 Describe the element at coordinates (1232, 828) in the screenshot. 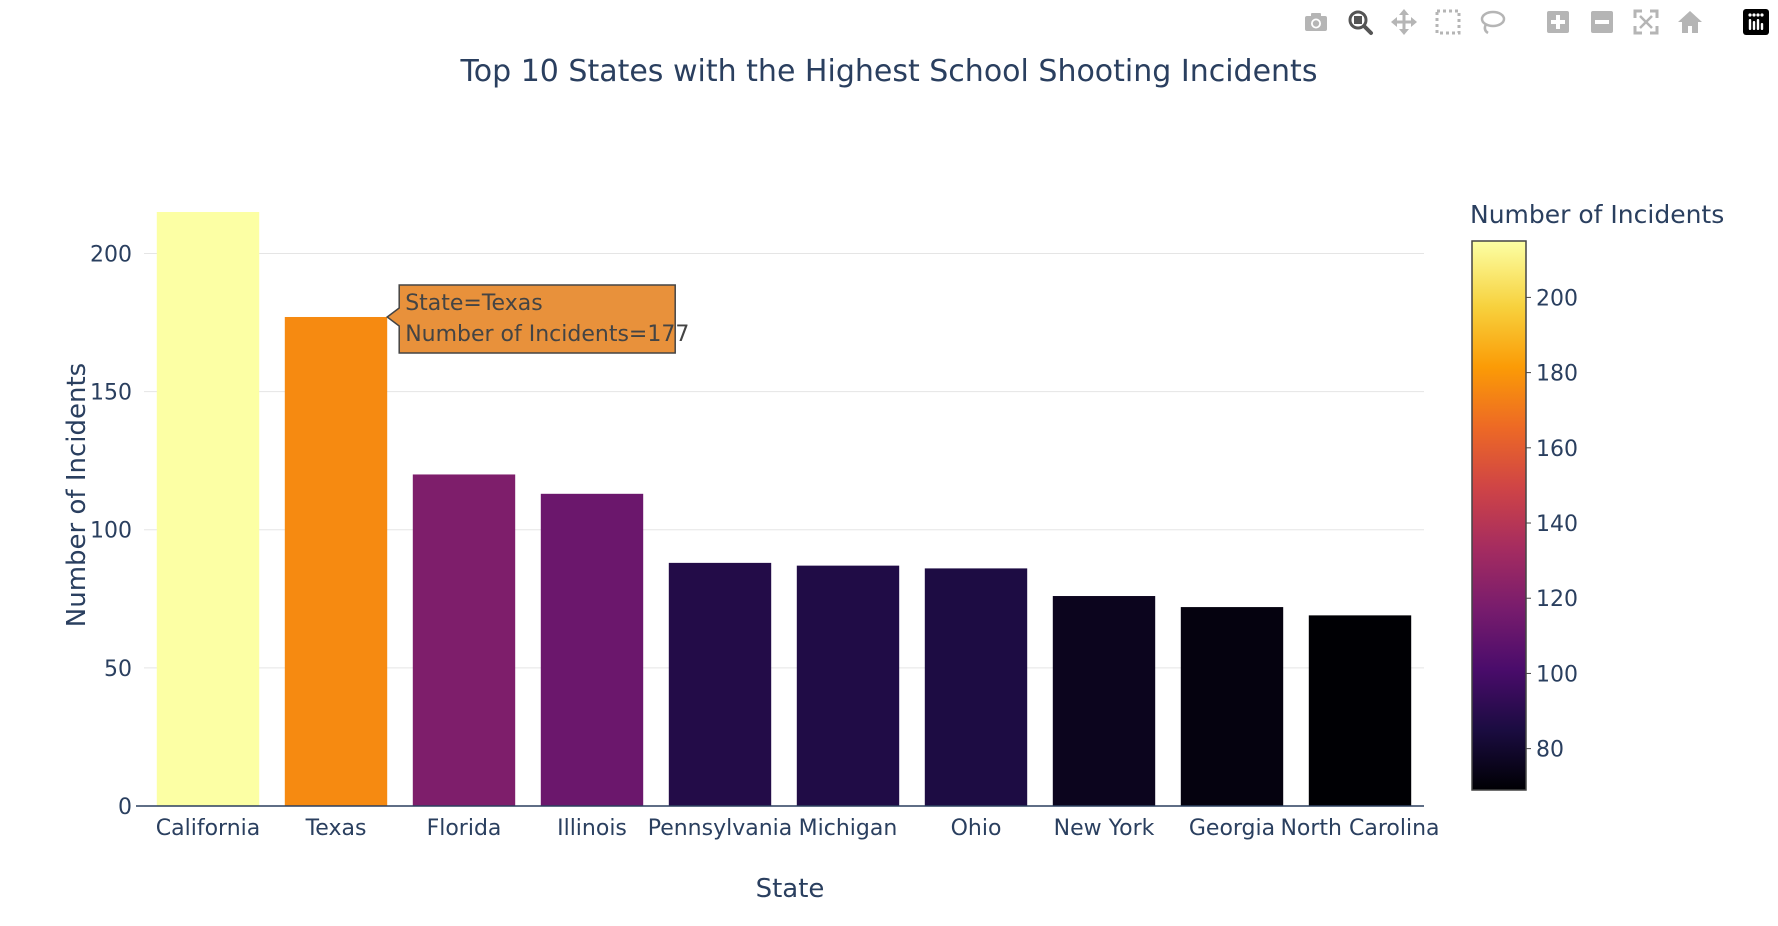

I see `x-tick-label: Georgia` at that location.